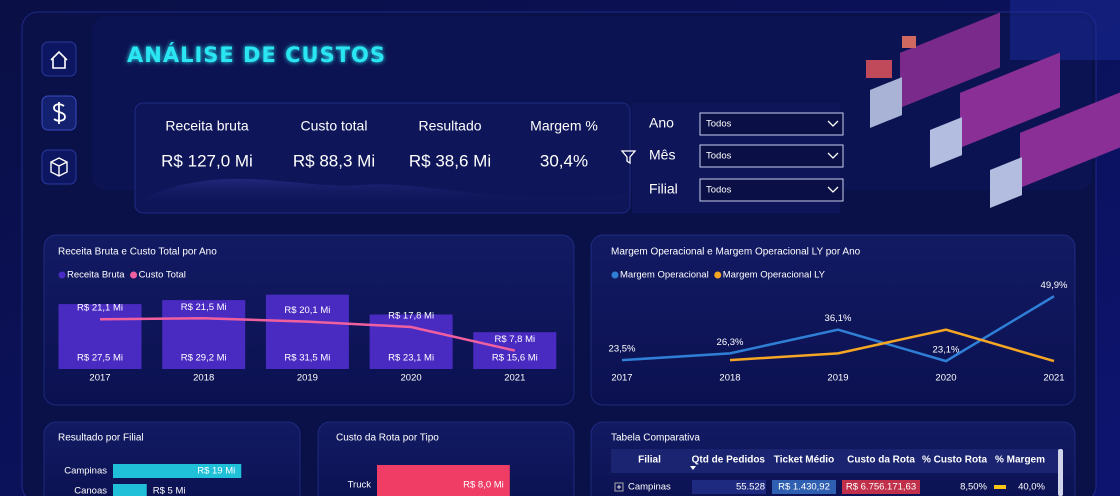 The image size is (1120, 496). Describe the element at coordinates (100, 358) in the screenshot. I see `bar-value-label: R$ 27,5 Mi` at that location.